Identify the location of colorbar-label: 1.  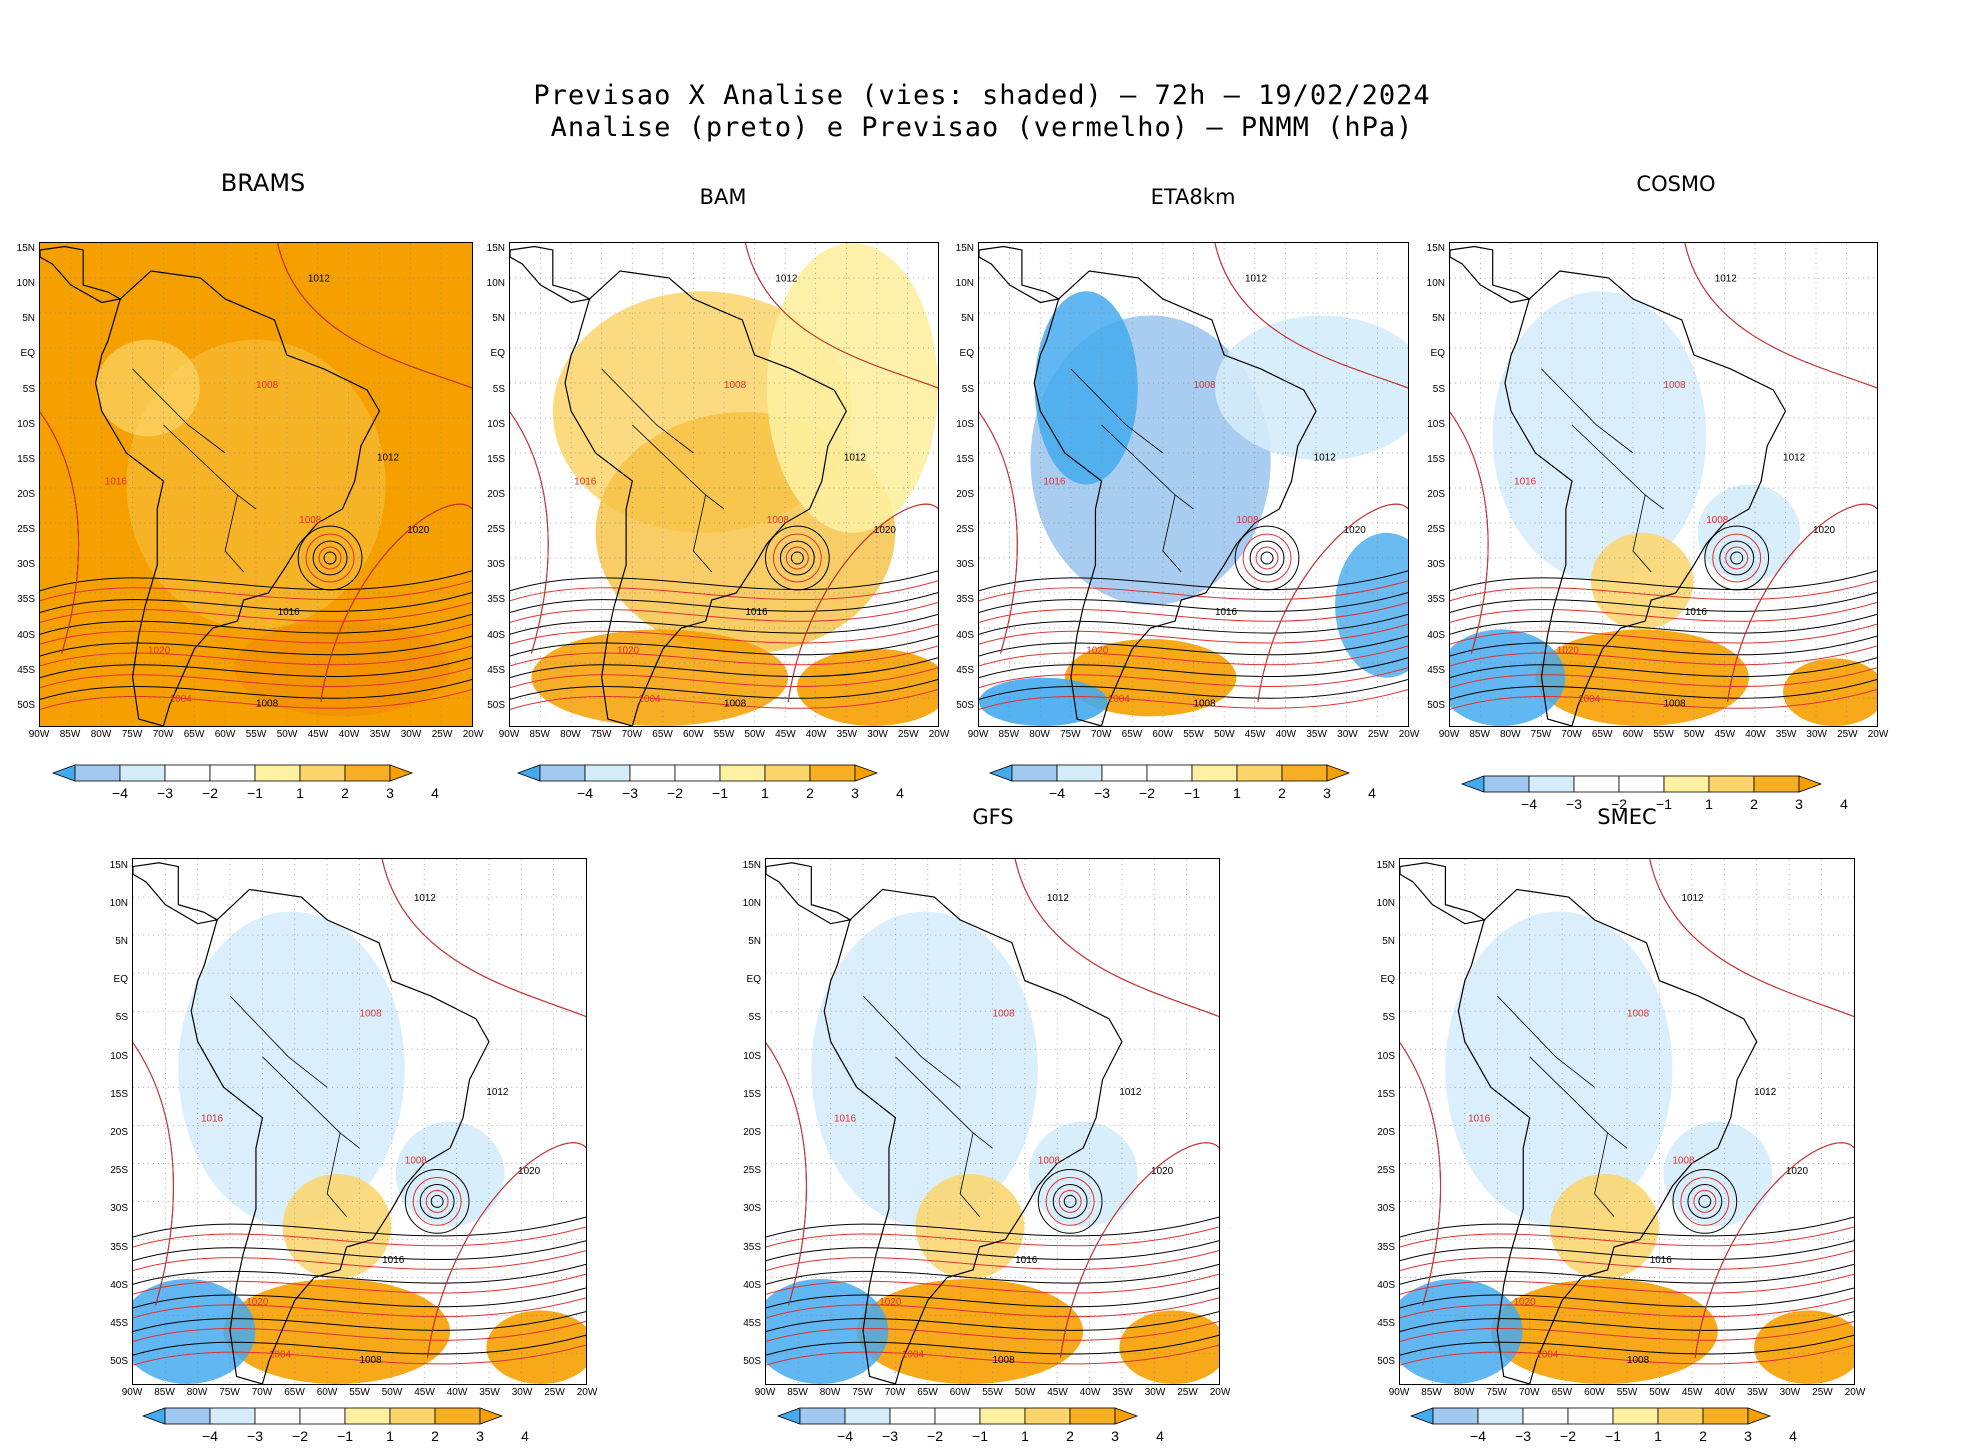
(1658, 1436).